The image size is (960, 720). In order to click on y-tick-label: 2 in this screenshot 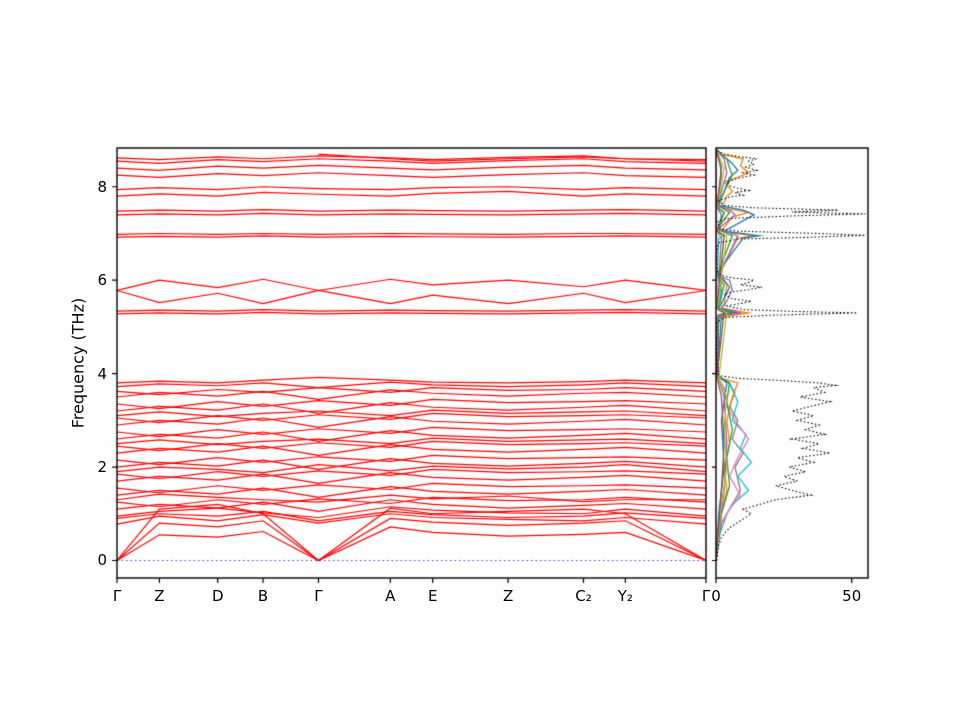, I will do `click(102, 467)`.